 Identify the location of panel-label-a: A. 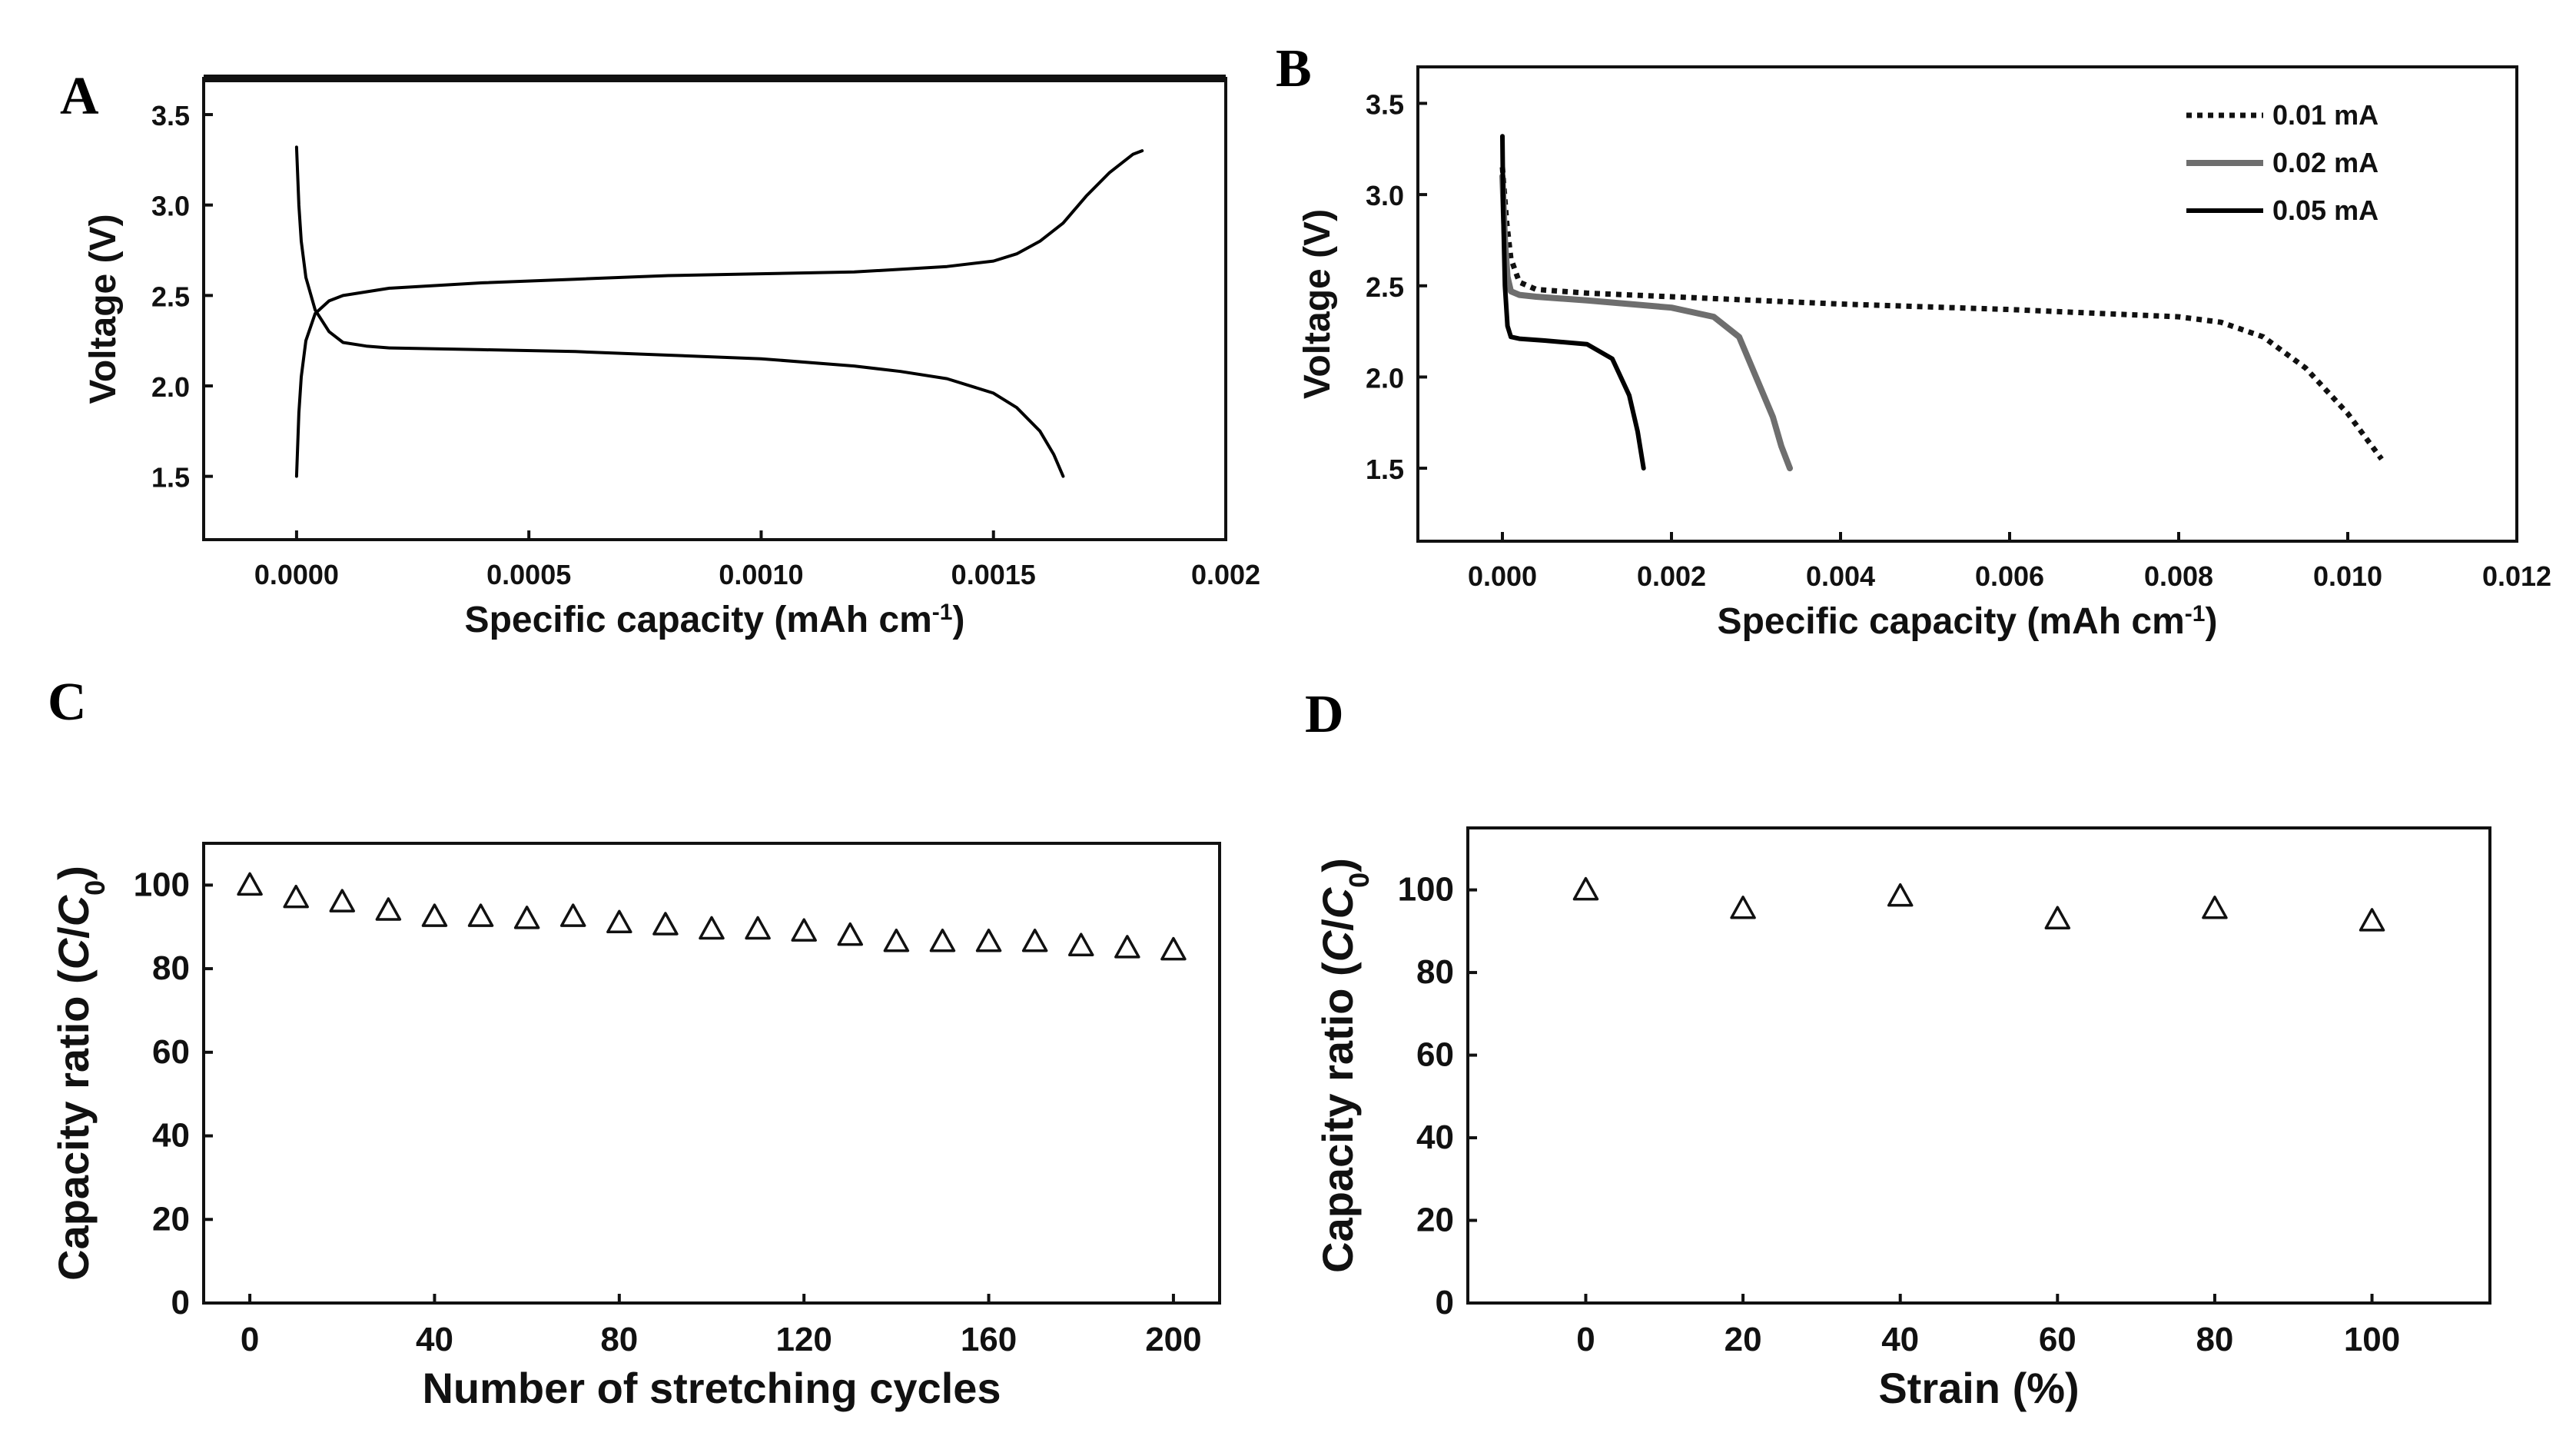
(79, 96).